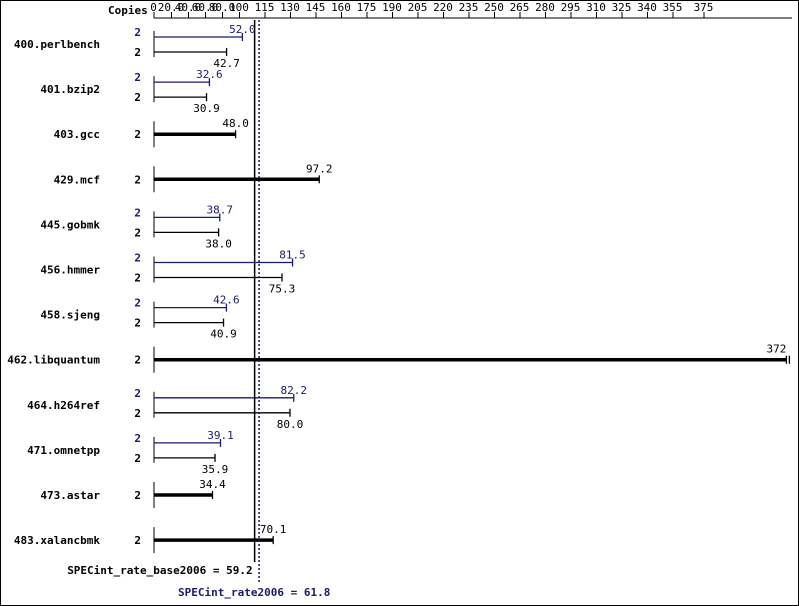  Describe the element at coordinates (647, 7) in the screenshot. I see `x-tick-label: 340` at that location.